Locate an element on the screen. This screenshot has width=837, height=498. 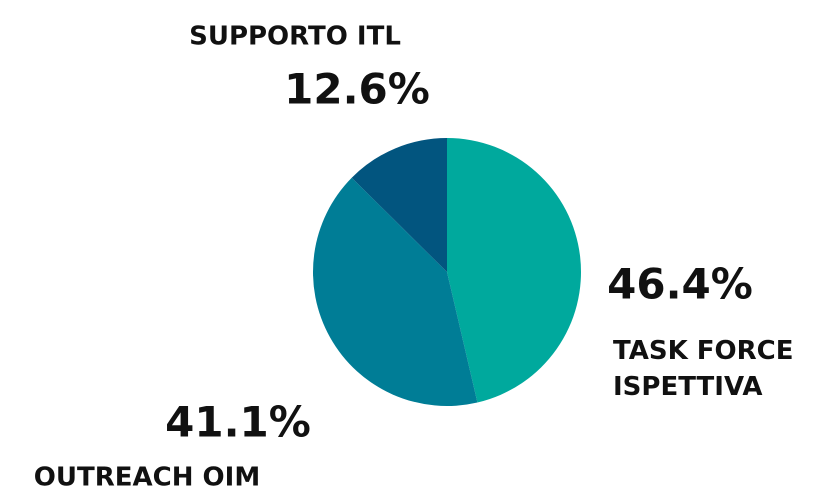
value-label: 46.4% is located at coordinates (680, 284).